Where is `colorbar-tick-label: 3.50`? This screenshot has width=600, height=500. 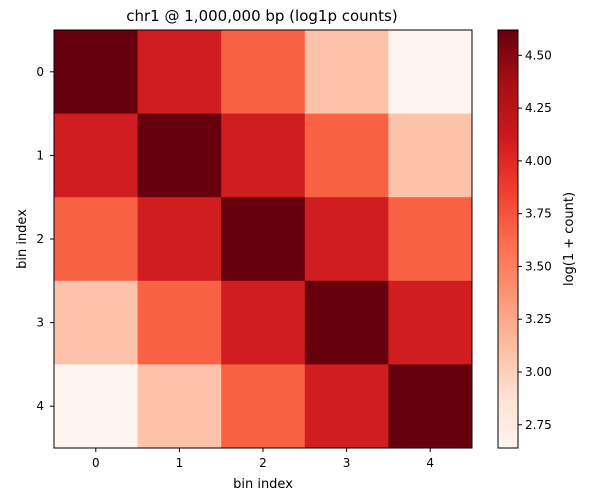 colorbar-tick-label: 3.50 is located at coordinates (538, 266).